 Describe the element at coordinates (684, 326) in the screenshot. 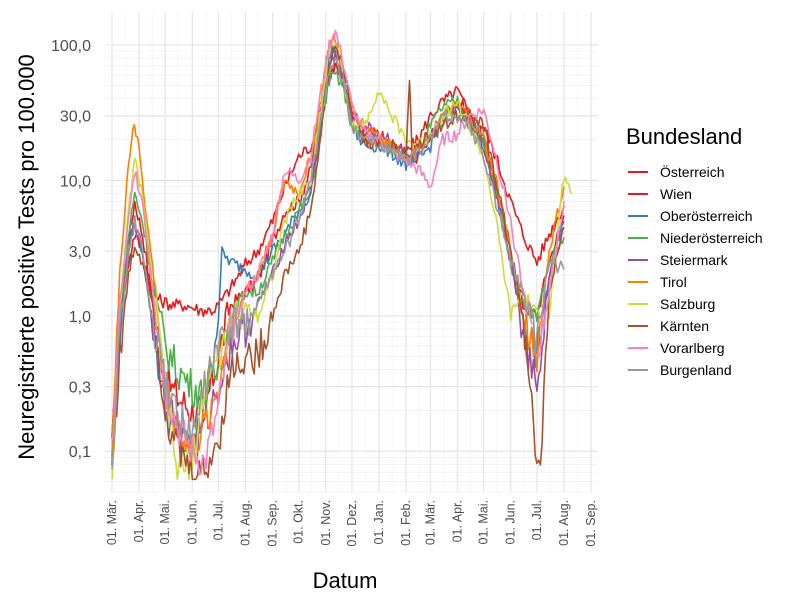

I see `legend-label: Kärnten` at that location.